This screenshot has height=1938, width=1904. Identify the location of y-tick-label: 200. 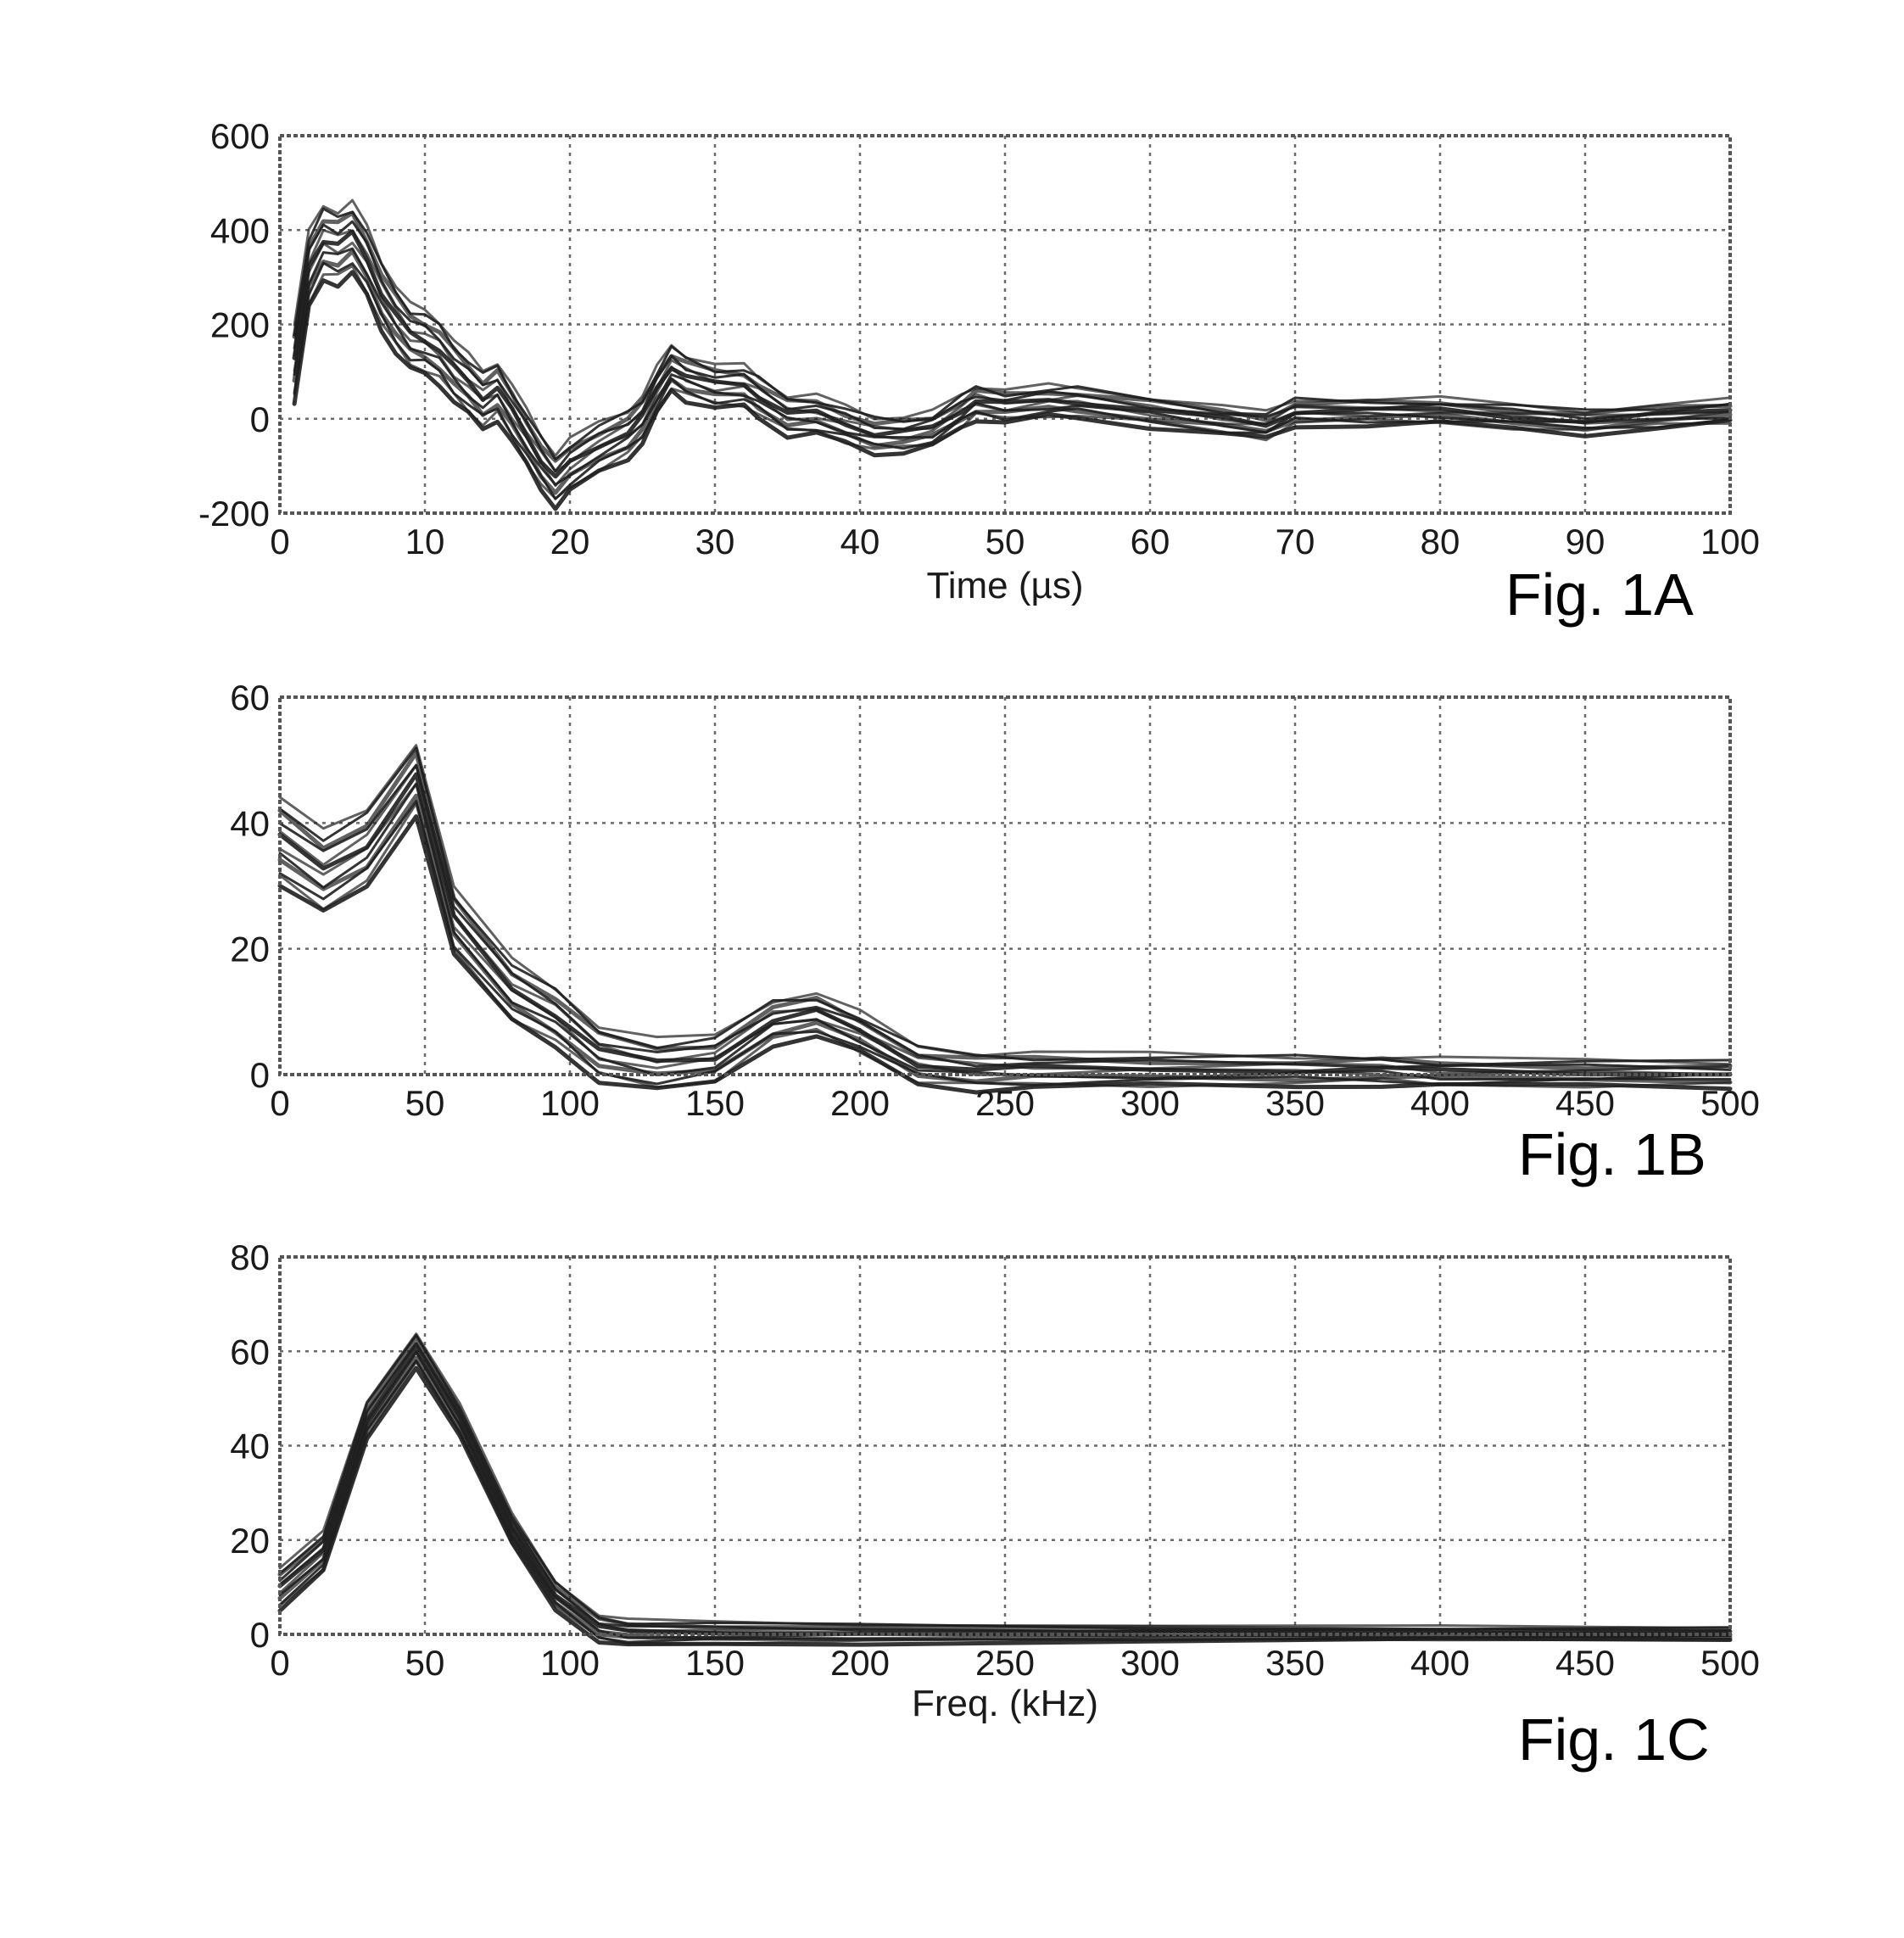
(240, 325).